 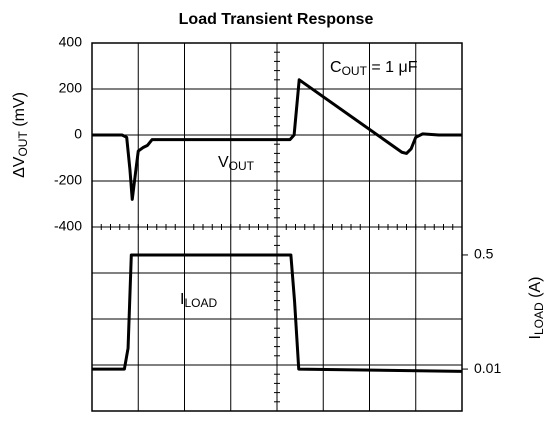 I want to click on y2-tick-label: 0.01, so click(x=487, y=368).